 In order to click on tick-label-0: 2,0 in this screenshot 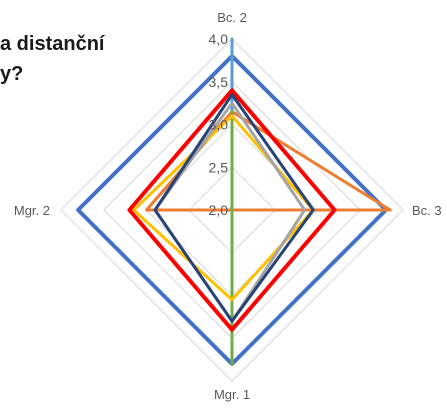, I will do `click(219, 210)`.